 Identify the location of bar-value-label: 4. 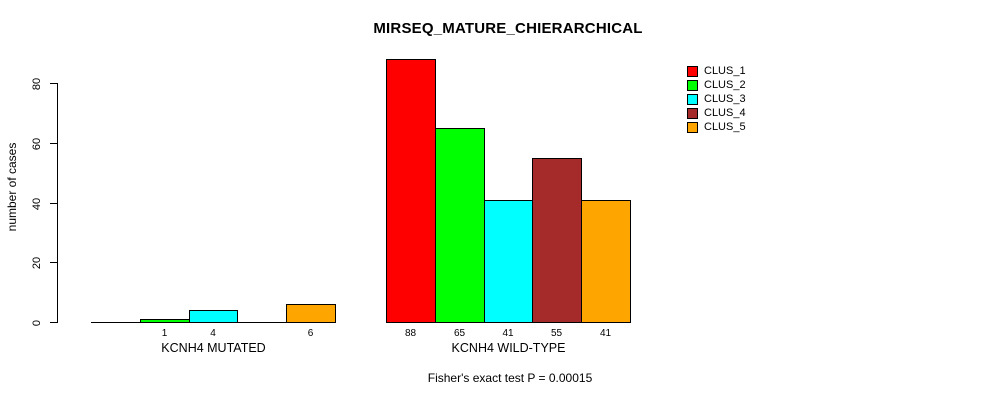
(213, 333).